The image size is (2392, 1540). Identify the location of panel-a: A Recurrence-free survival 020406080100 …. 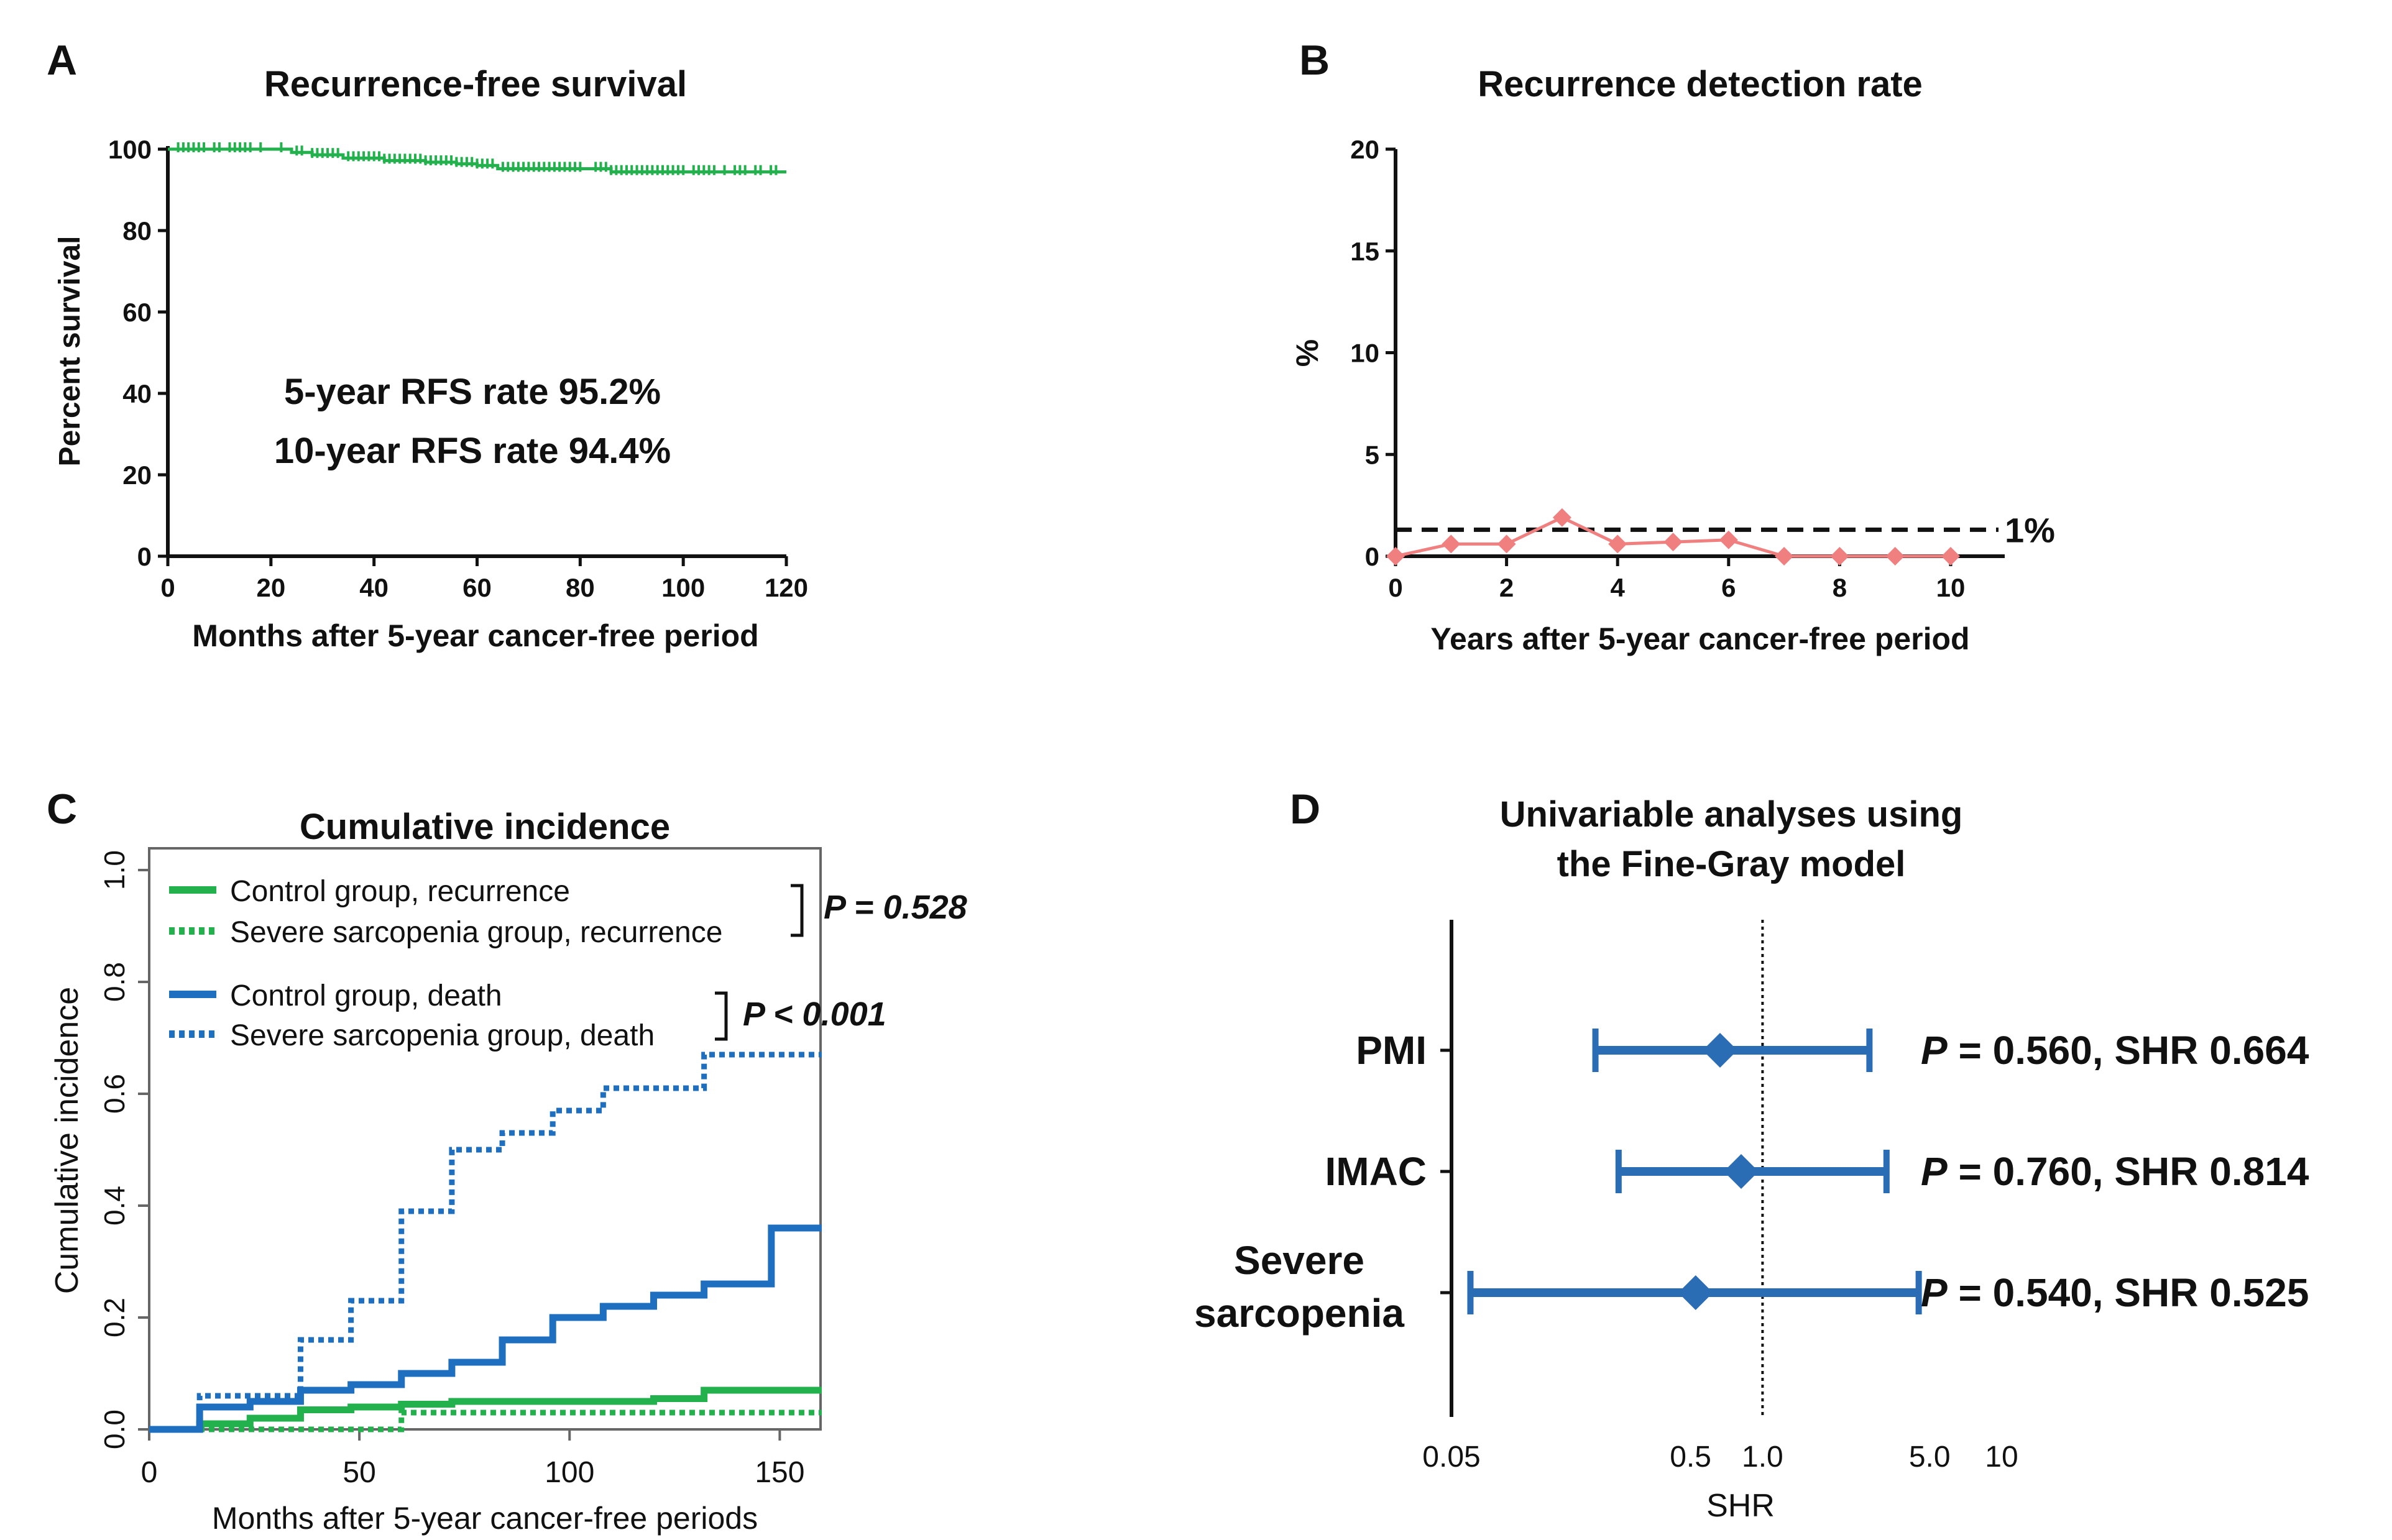
(427, 345).